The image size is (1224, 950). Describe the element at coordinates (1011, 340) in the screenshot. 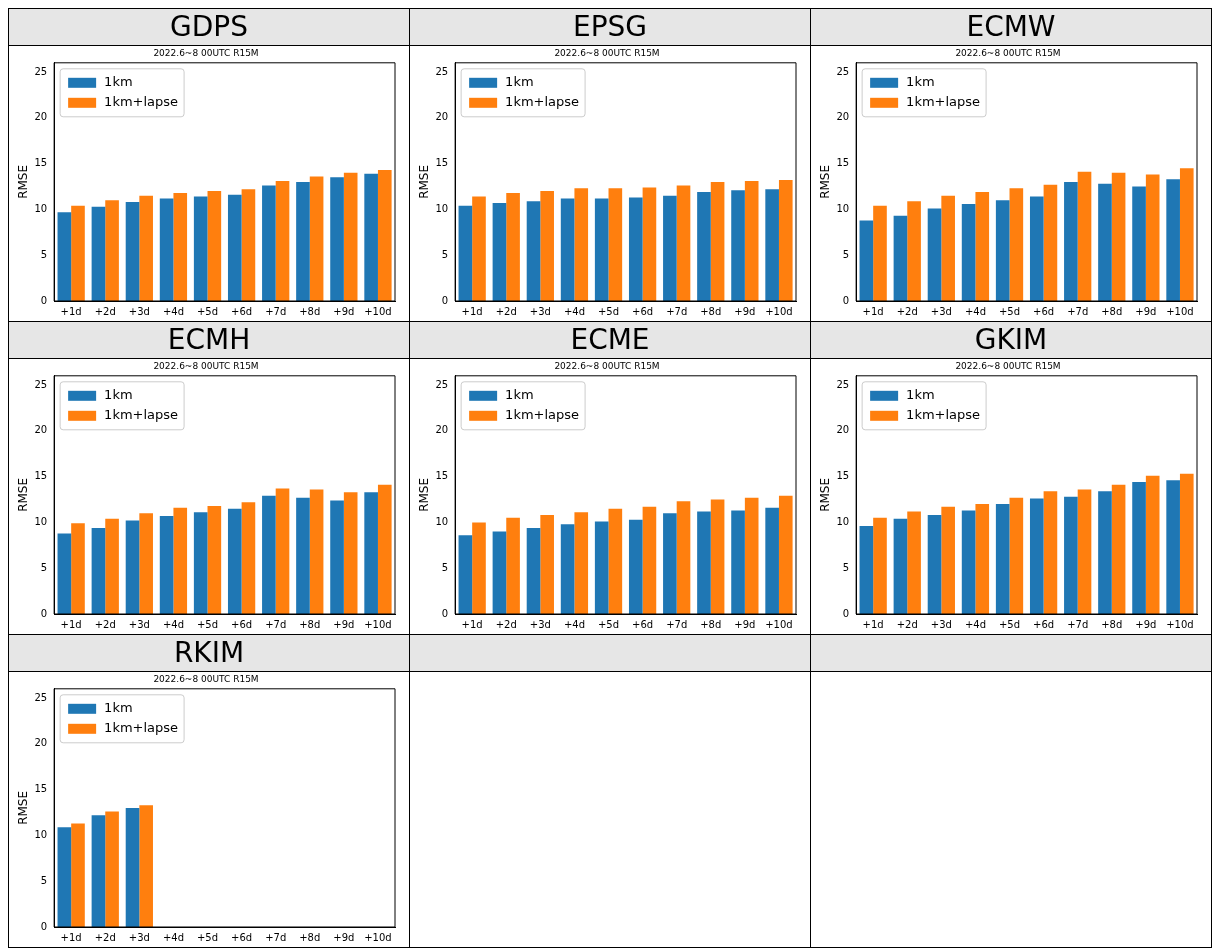

I see `chart-title: GKIM` at that location.